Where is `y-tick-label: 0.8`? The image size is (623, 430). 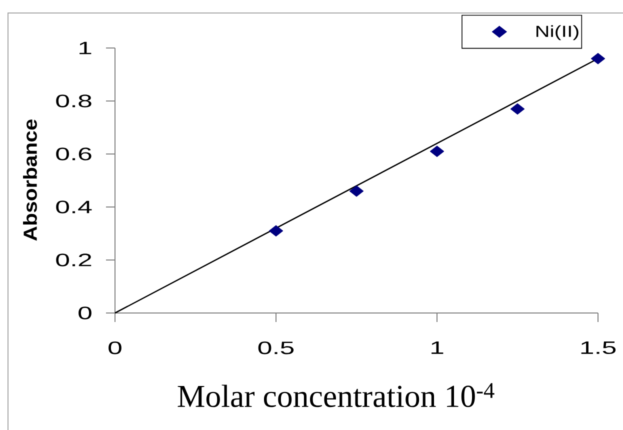 y-tick-label: 0.8 is located at coordinates (74, 101).